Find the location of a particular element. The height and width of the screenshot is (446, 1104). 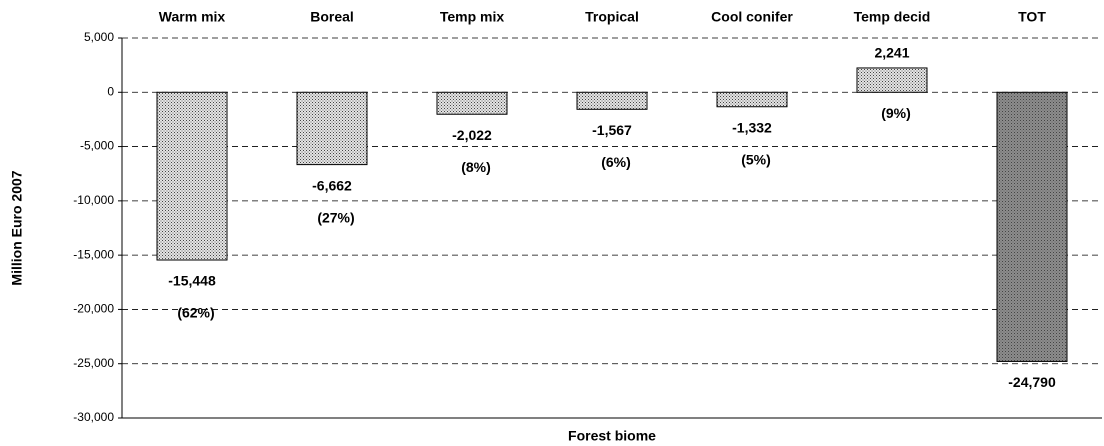

share-label: (27%) is located at coordinates (335, 217).